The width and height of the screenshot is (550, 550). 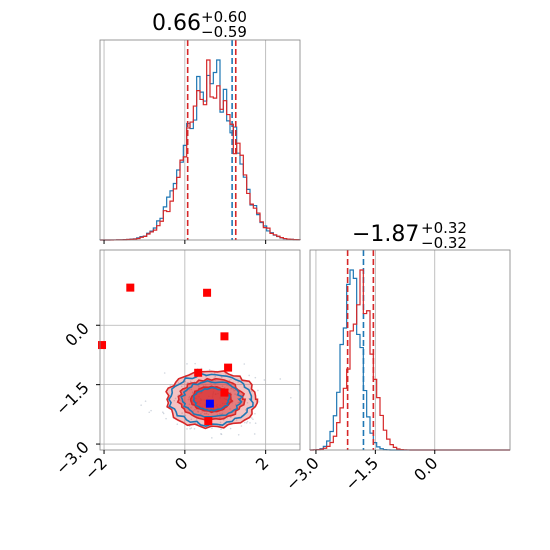 I want to click on histogram-panel-param1, so click(x=200, y=141).